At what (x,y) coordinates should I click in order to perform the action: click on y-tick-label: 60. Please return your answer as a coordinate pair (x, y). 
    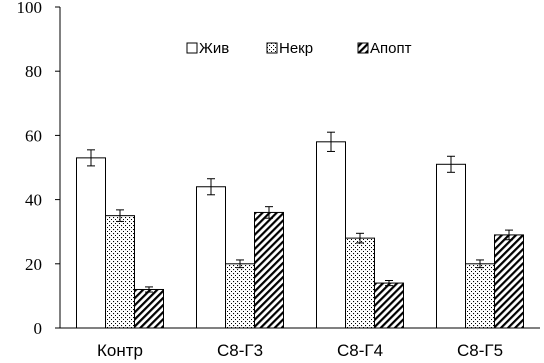
    Looking at the image, I should click on (33, 135).